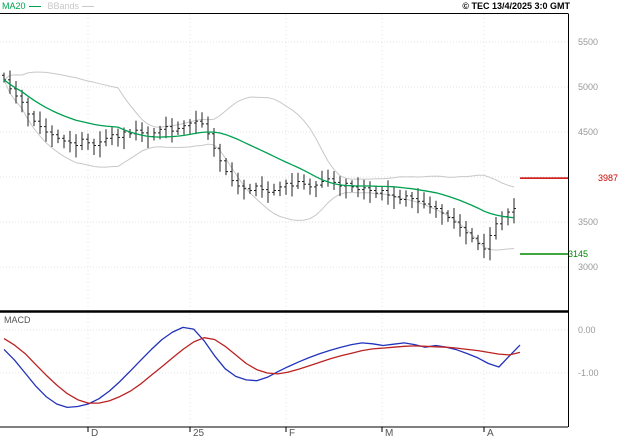  What do you see at coordinates (292, 433) in the screenshot?
I see `month-label: F` at bounding box center [292, 433].